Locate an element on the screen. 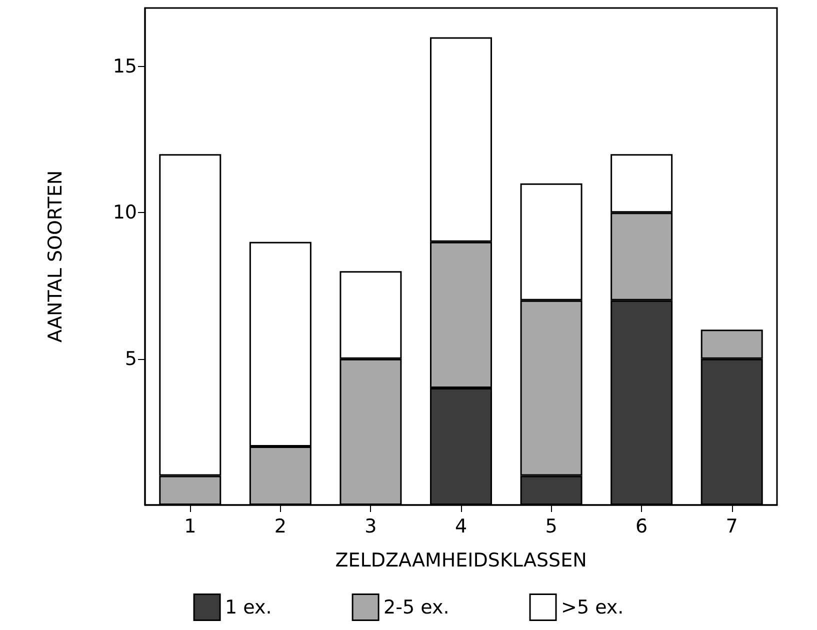  x-tick-label: 2 is located at coordinates (280, 527).